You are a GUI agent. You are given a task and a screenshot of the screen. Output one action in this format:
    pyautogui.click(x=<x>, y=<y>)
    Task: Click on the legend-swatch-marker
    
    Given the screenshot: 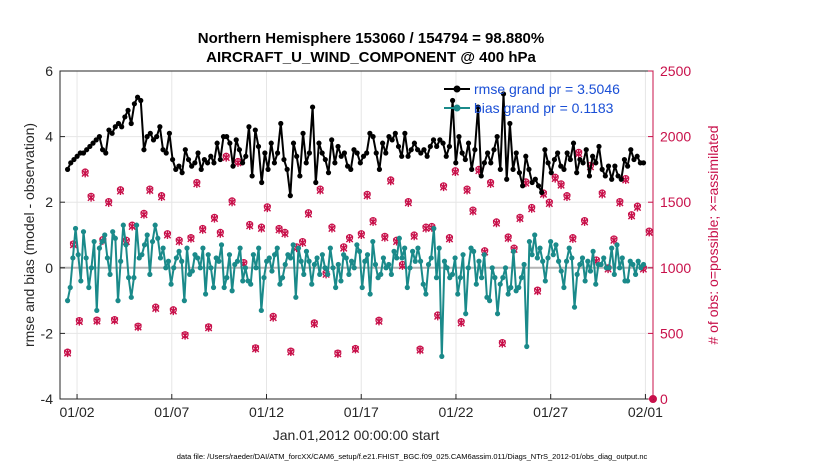 What is the action you would take?
    pyautogui.click(x=457, y=108)
    